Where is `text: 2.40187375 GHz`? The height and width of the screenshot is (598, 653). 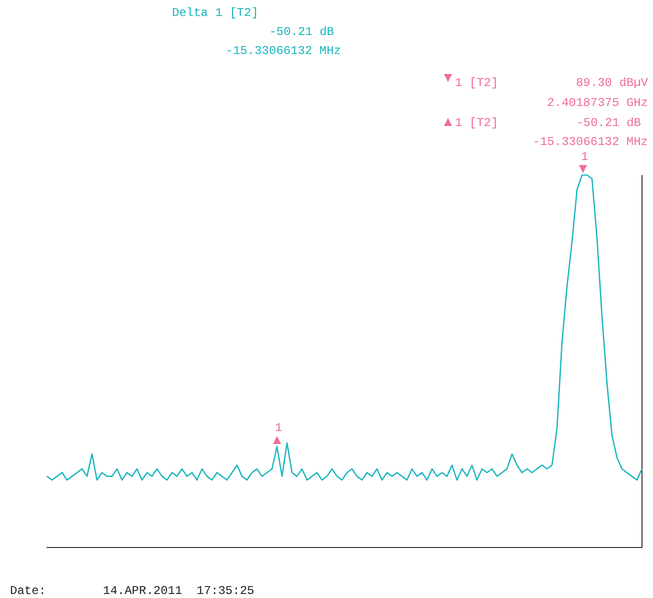 text: 2.40187375 GHz is located at coordinates (597, 103).